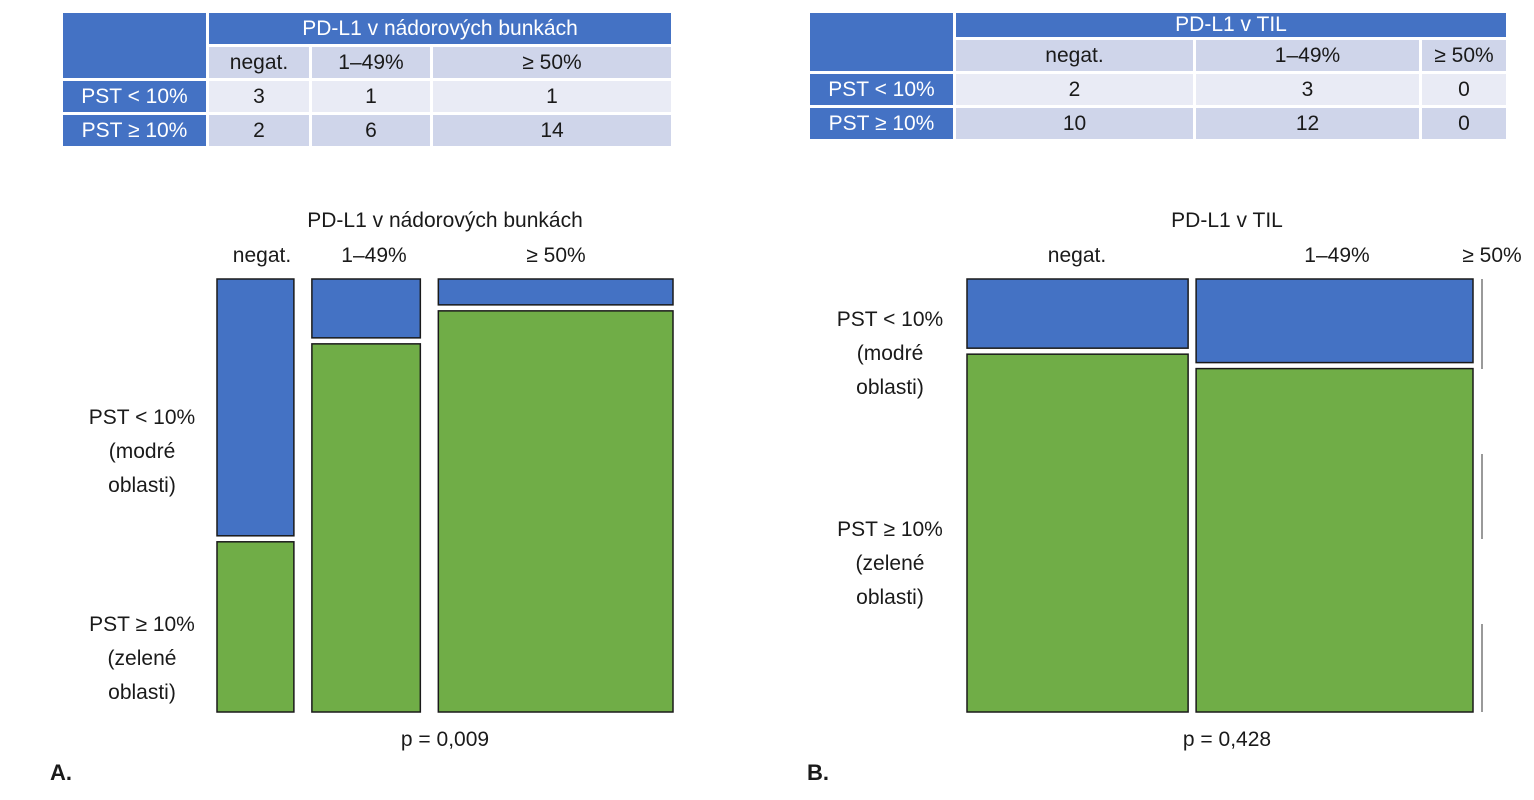 The width and height of the screenshot is (1534, 800). Describe the element at coordinates (1231, 25) in the screenshot. I see `table-title: PD-L1 v TIL` at that location.